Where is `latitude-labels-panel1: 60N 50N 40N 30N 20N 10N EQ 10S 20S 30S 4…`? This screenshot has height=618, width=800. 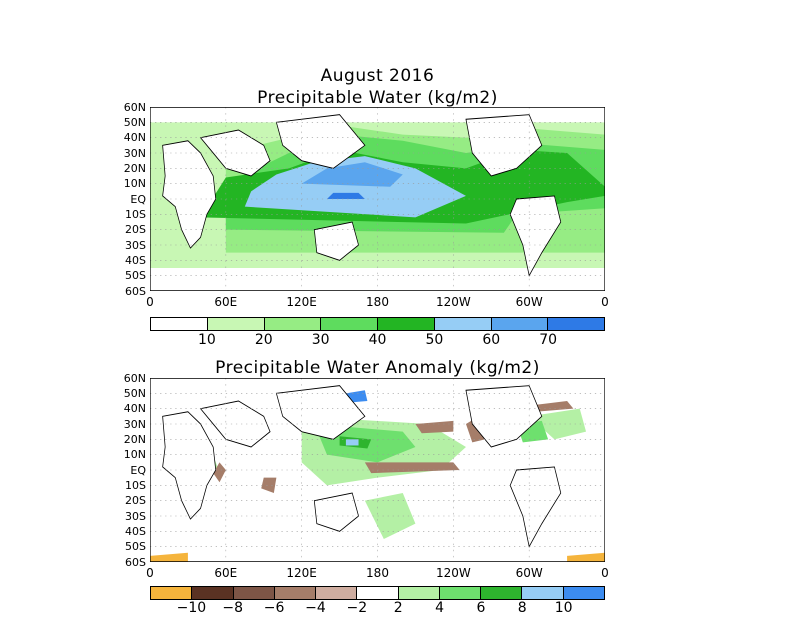 latitude-labels-panel1: 60N 50N 40N 30N 20N 10N EQ 10S 20S 30S 4… is located at coordinates (132, 199).